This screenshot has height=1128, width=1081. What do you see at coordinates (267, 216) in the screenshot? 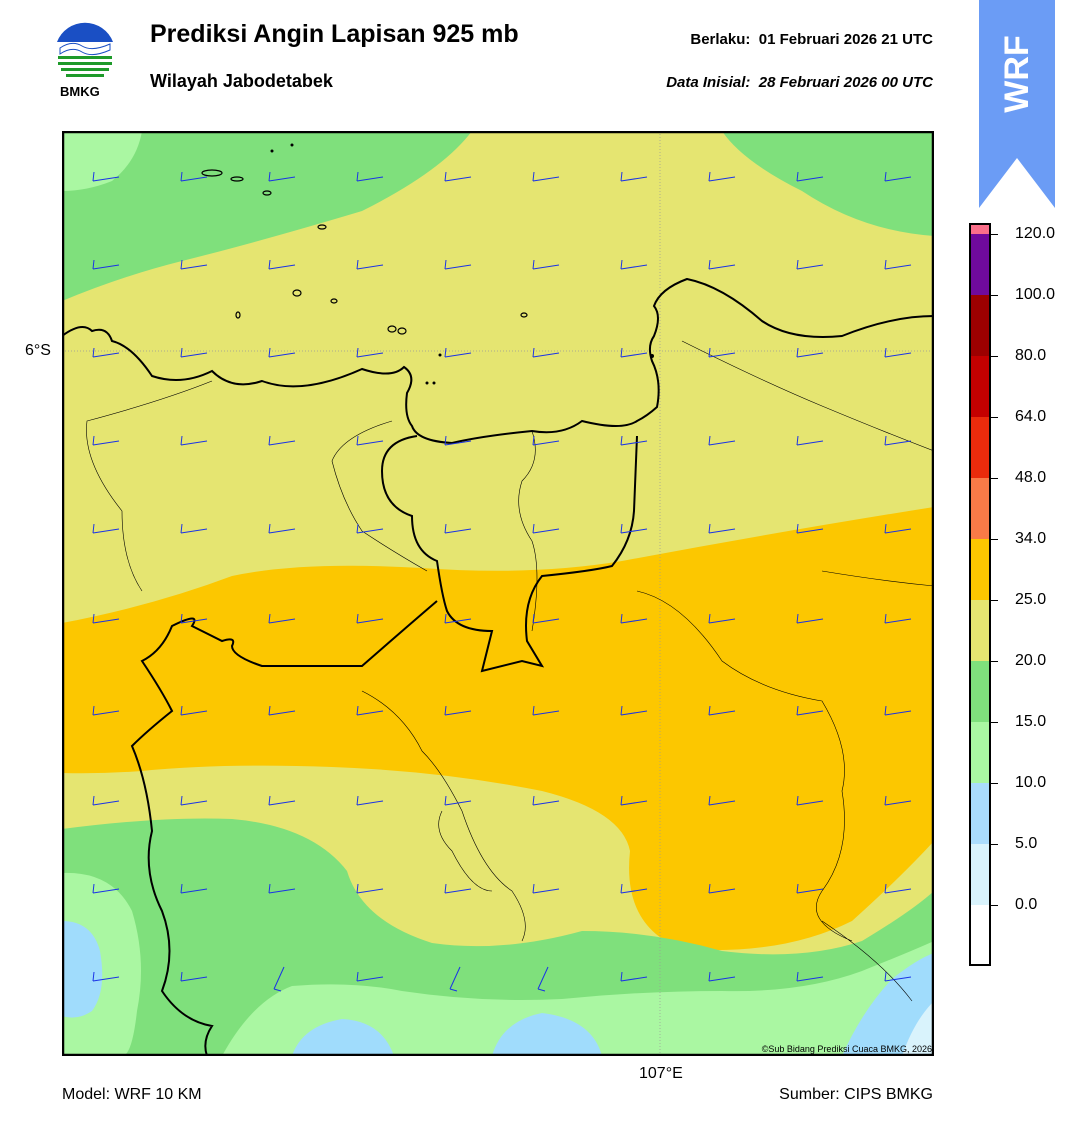
I see `green-topleft` at bounding box center [267, 216].